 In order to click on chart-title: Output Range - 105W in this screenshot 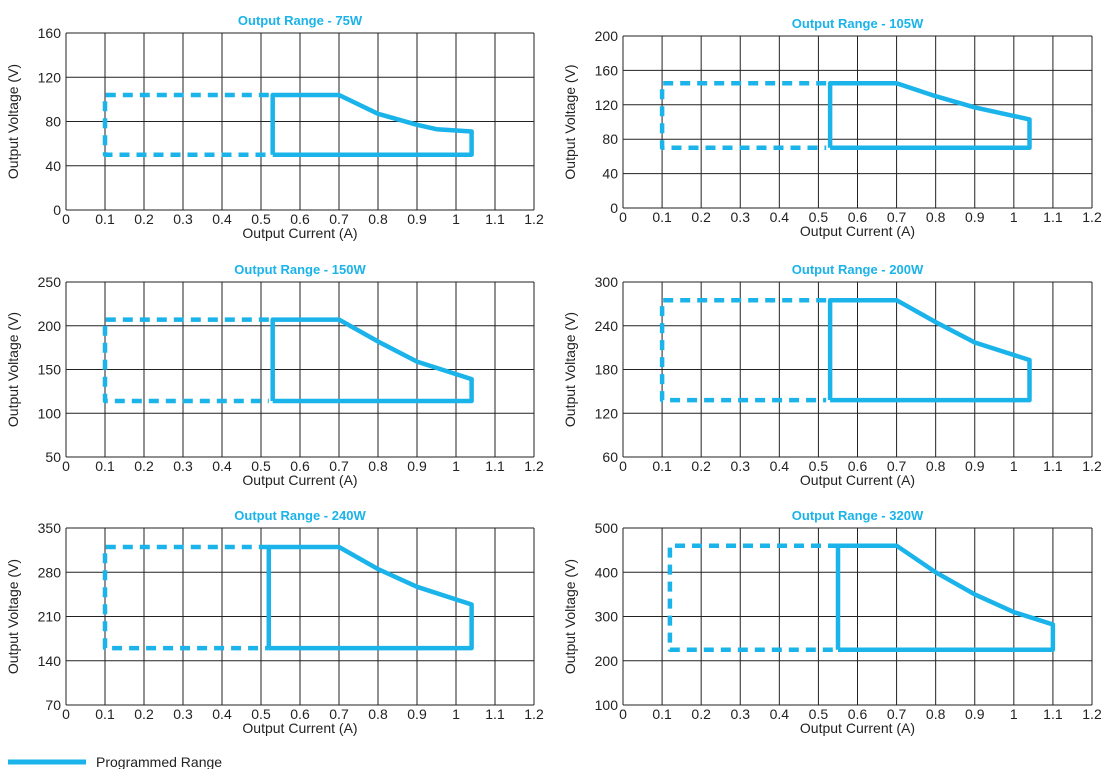, I will do `click(858, 23)`.